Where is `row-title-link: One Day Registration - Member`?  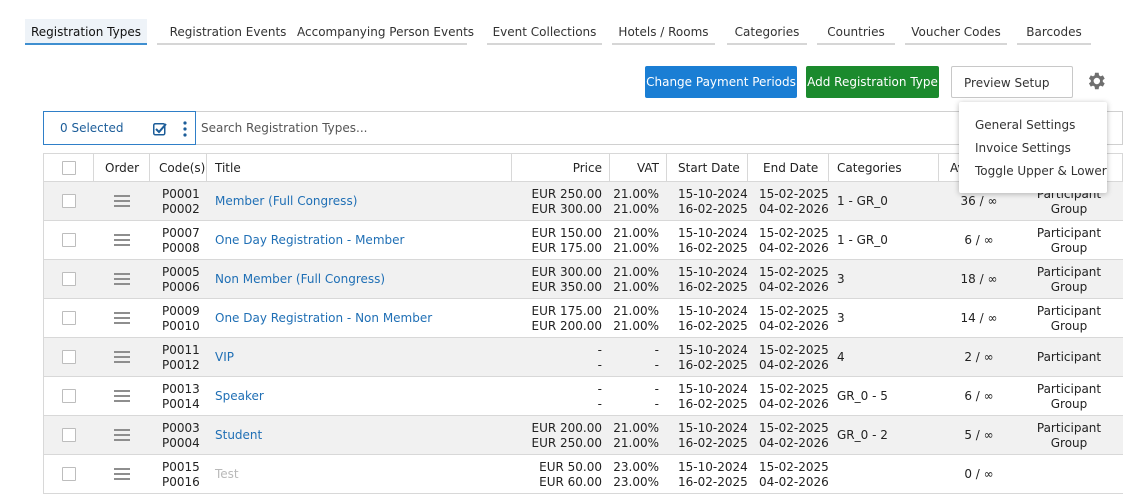
row-title-link: One Day Registration - Member is located at coordinates (310, 240).